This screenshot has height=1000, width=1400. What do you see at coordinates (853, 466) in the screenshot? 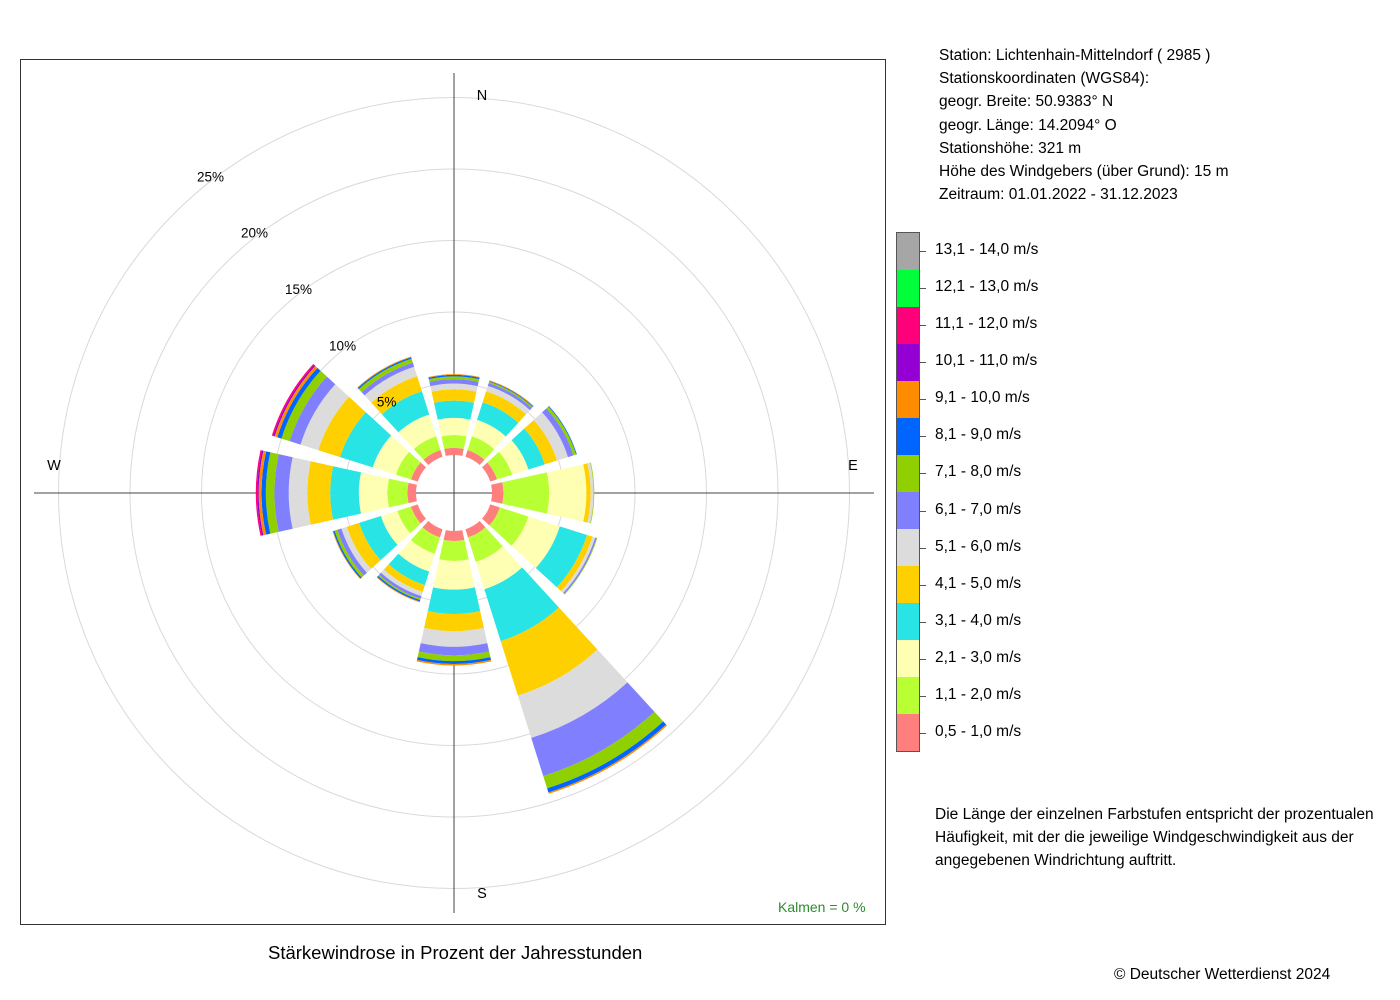
I see `cardinal-e: E` at bounding box center [853, 466].